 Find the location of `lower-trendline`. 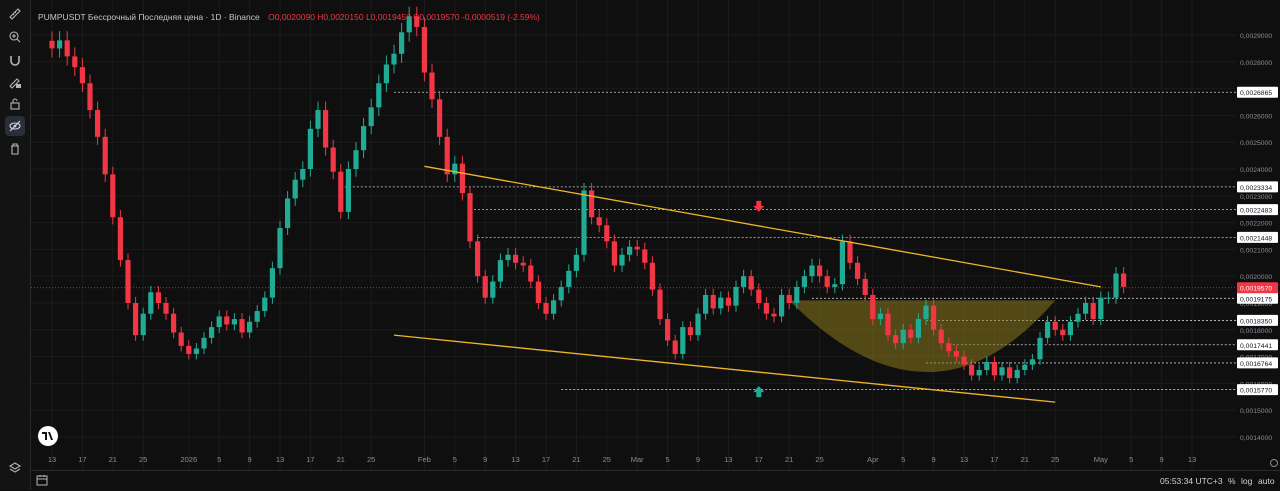

lower-trendline is located at coordinates (724, 368).